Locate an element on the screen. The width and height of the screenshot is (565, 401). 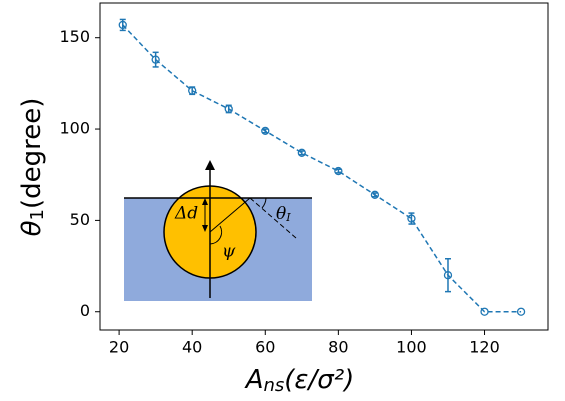
angle-label: θI is located at coordinates (283, 214).